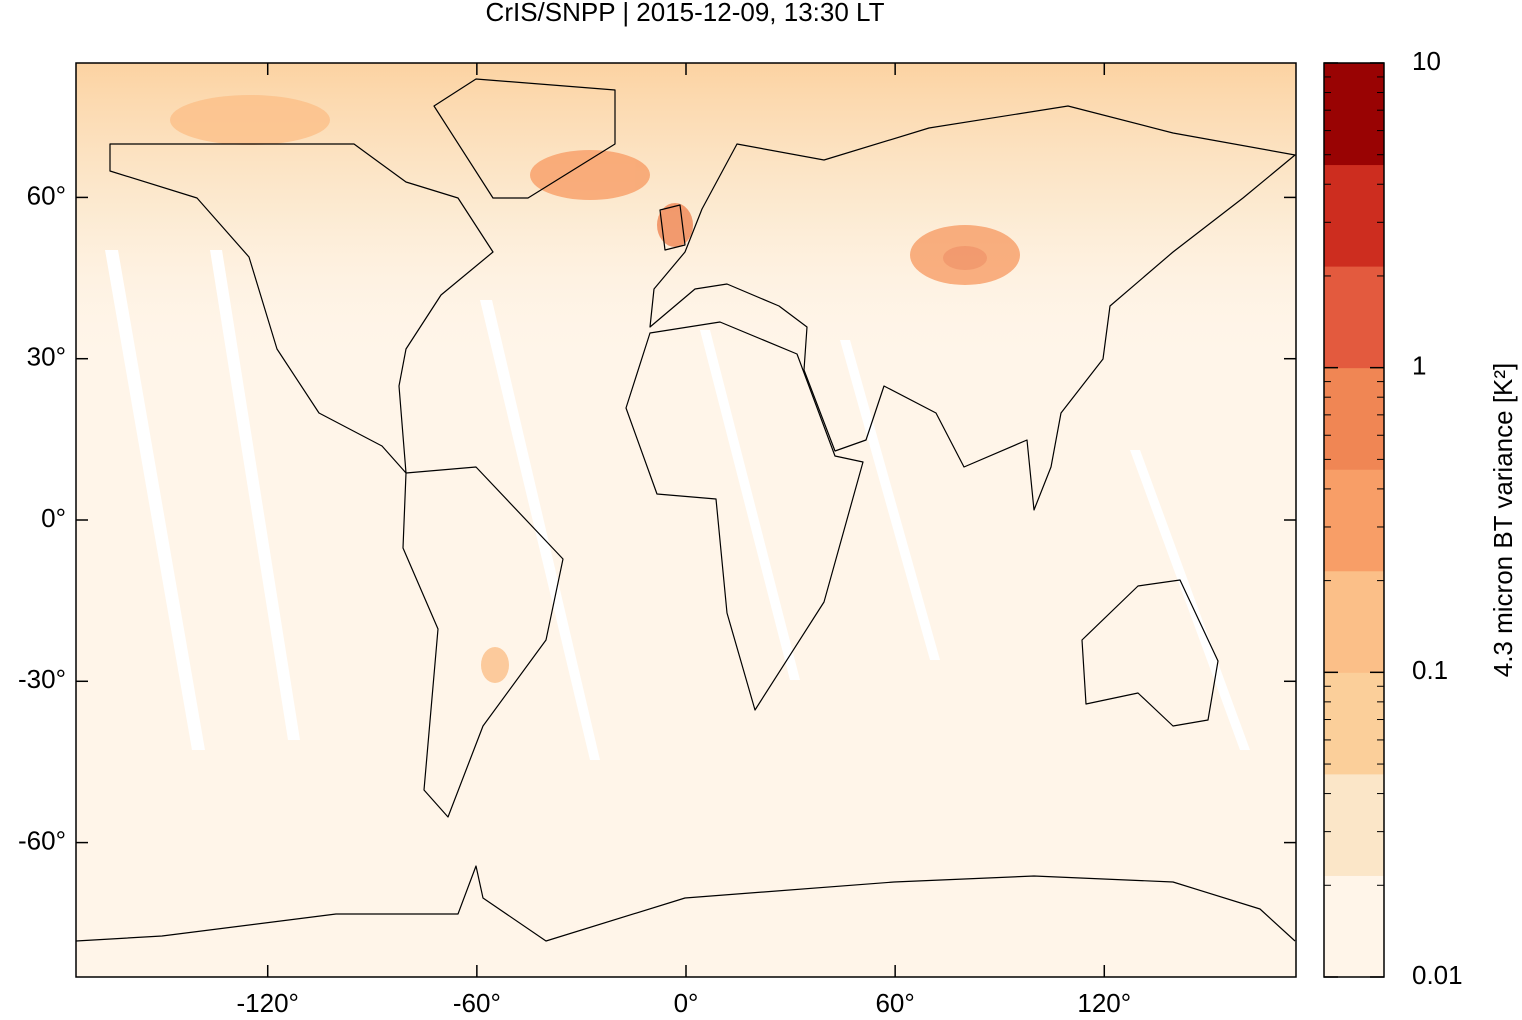  What do you see at coordinates (685, 13) in the screenshot?
I see `chart-title: CrIS/SNPP | 2015-12-09, 13:30 LT` at bounding box center [685, 13].